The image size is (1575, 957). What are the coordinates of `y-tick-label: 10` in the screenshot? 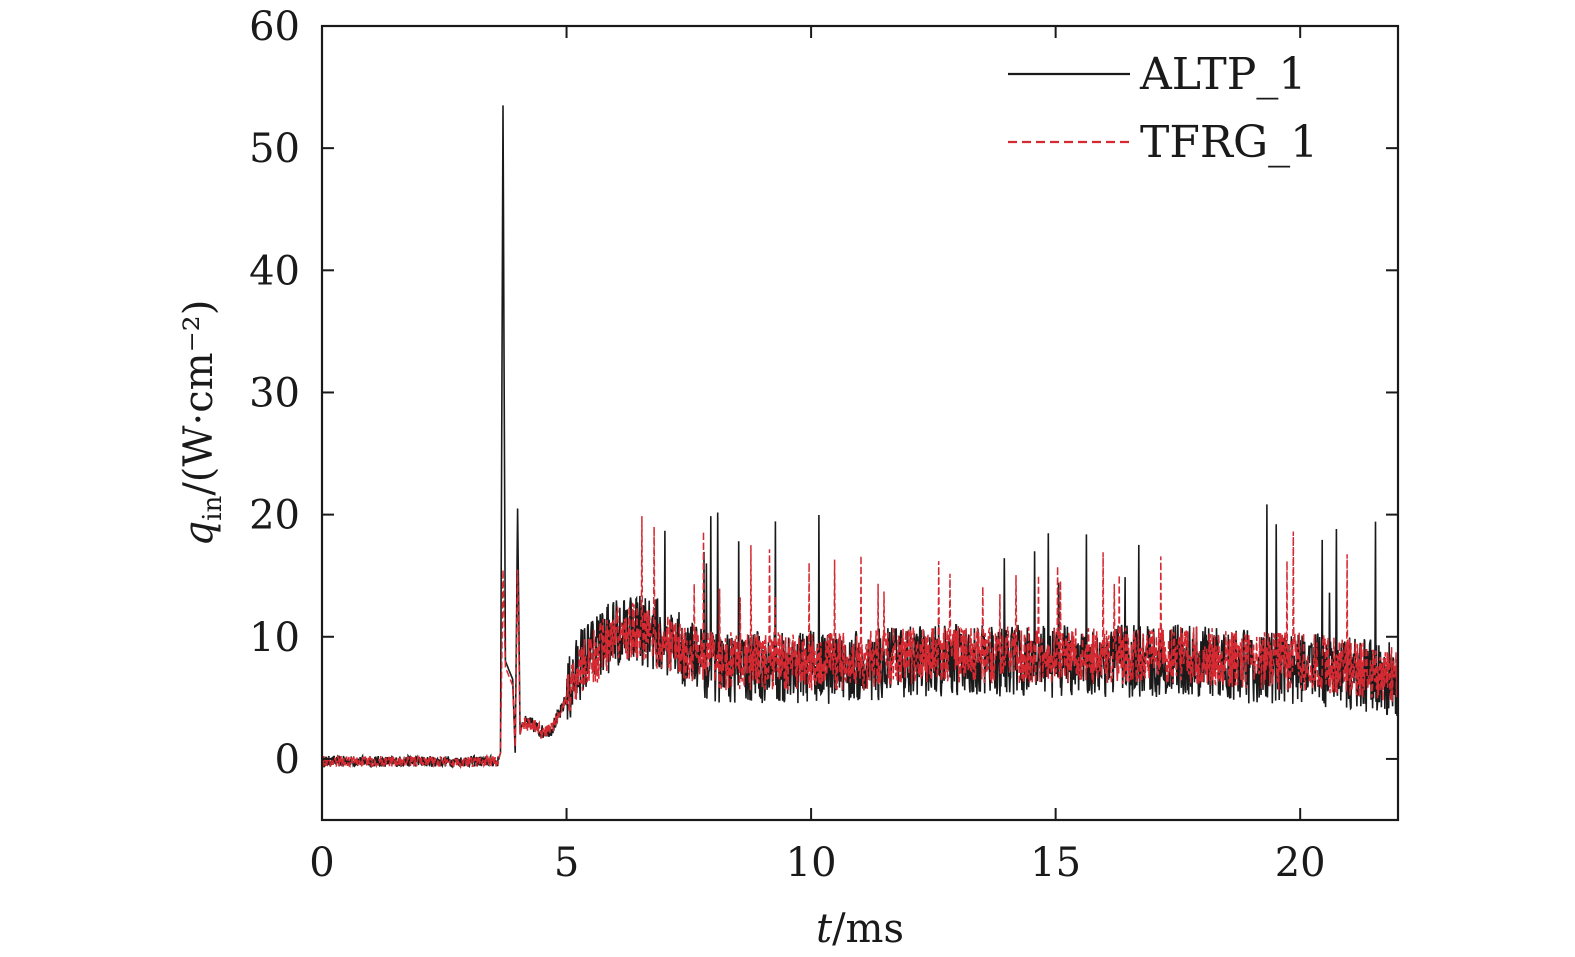 It's located at (274, 638).